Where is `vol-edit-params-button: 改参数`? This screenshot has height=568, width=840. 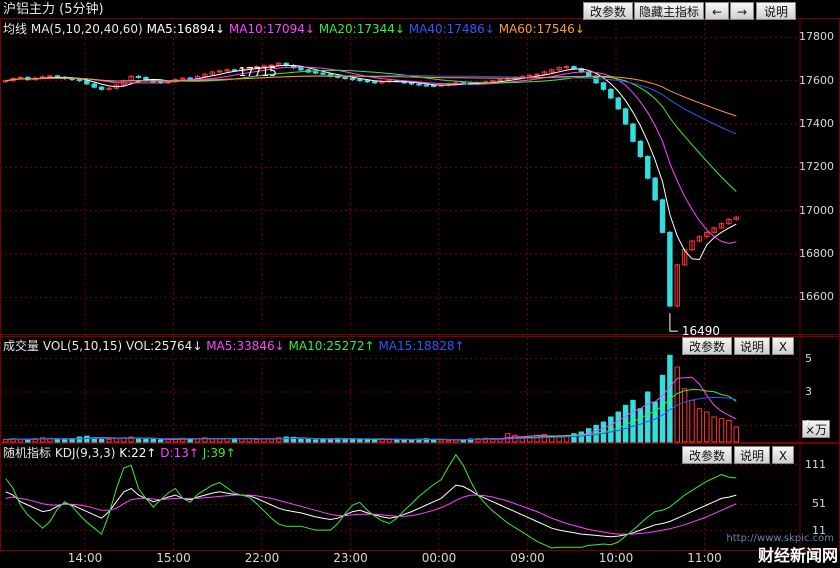
vol-edit-params-button: 改参数 is located at coordinates (707, 346).